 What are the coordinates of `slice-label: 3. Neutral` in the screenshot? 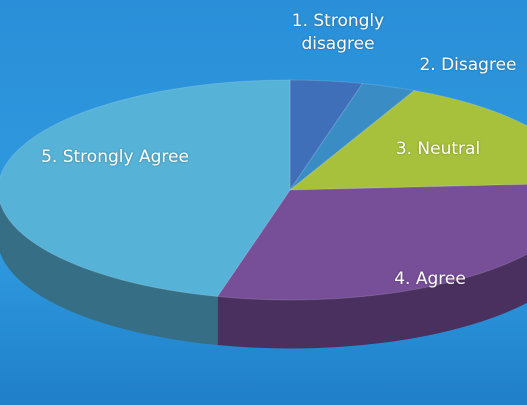 It's located at (438, 149).